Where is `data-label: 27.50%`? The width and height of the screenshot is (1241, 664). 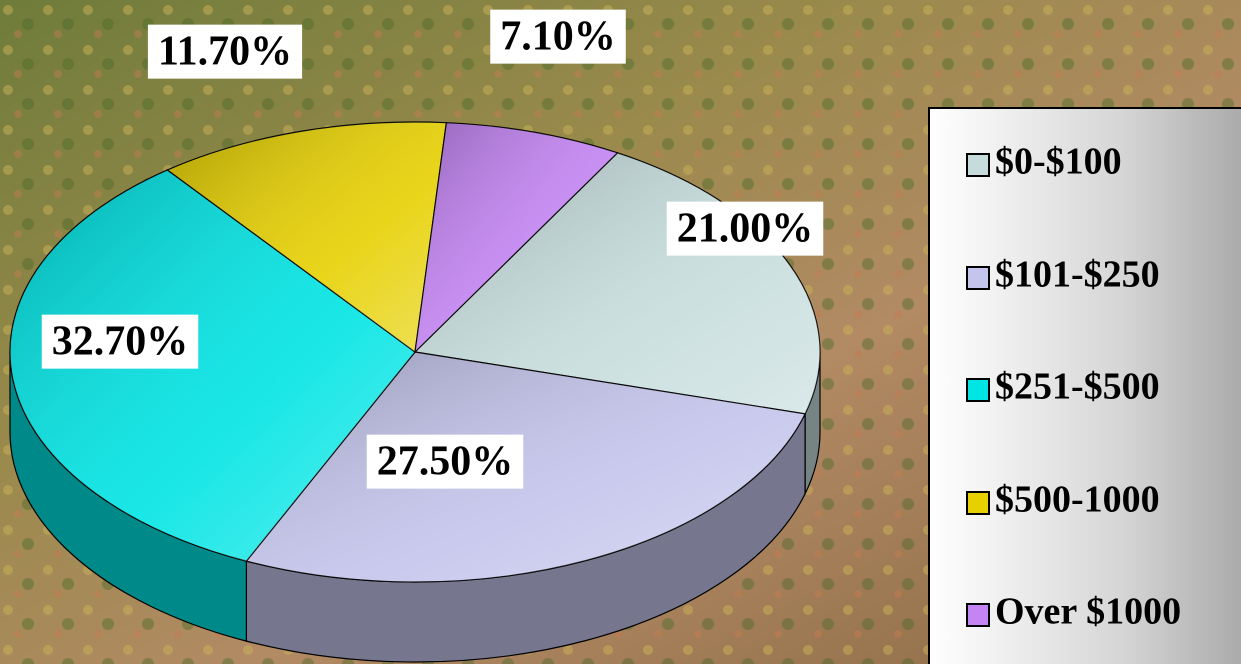 data-label: 27.50% is located at coordinates (445, 462).